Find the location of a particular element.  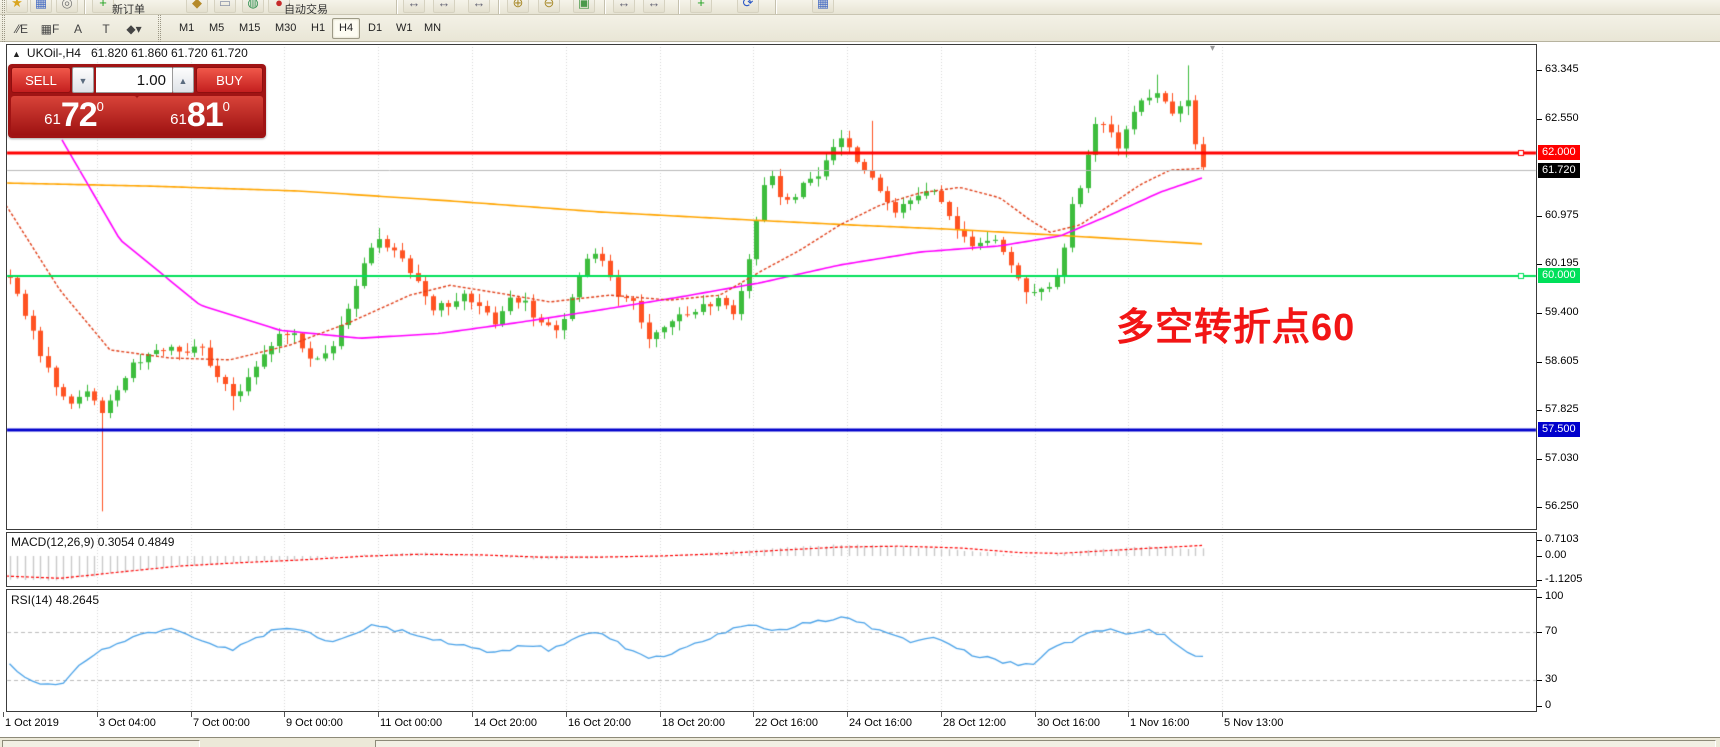

sell-price-button: 61720 is located at coordinates (74, 115).